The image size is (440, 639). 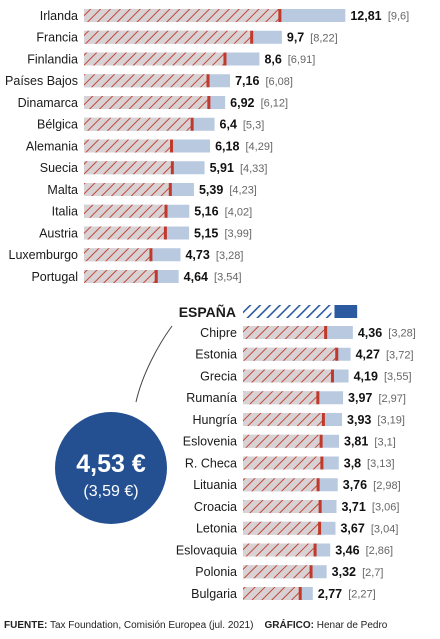 I want to click on previous-value-label: [6,91], so click(x=302, y=60).